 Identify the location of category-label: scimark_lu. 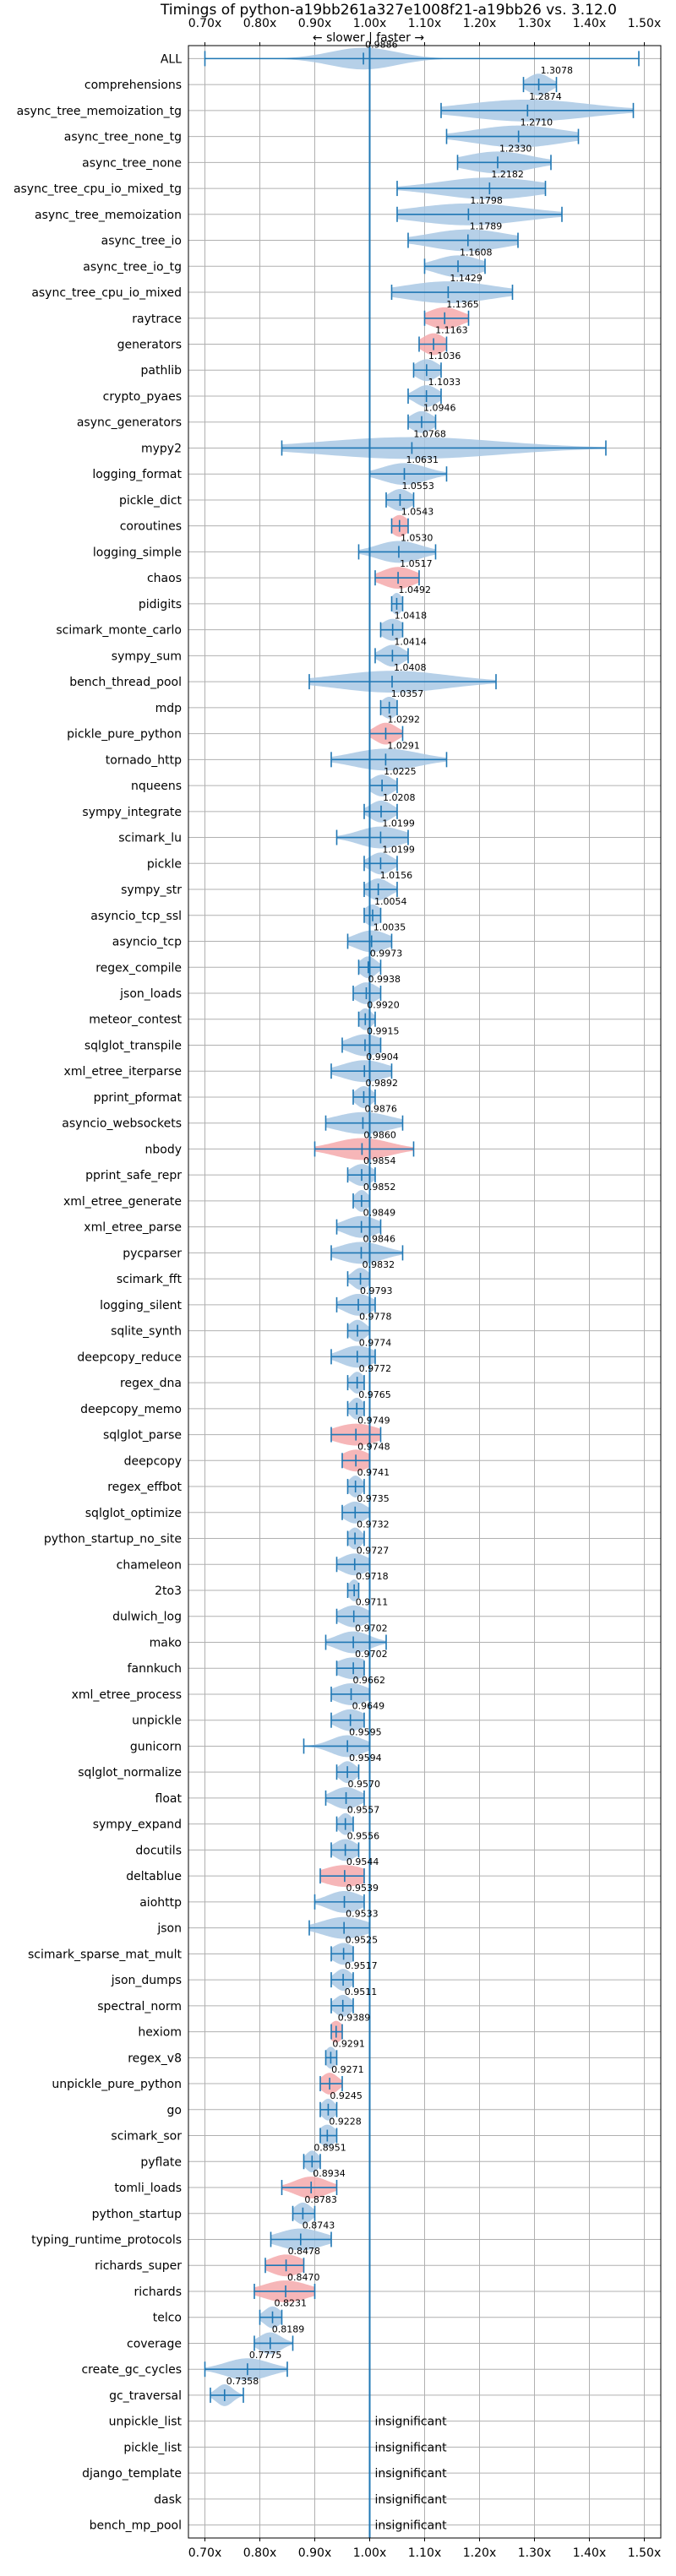
(150, 838).